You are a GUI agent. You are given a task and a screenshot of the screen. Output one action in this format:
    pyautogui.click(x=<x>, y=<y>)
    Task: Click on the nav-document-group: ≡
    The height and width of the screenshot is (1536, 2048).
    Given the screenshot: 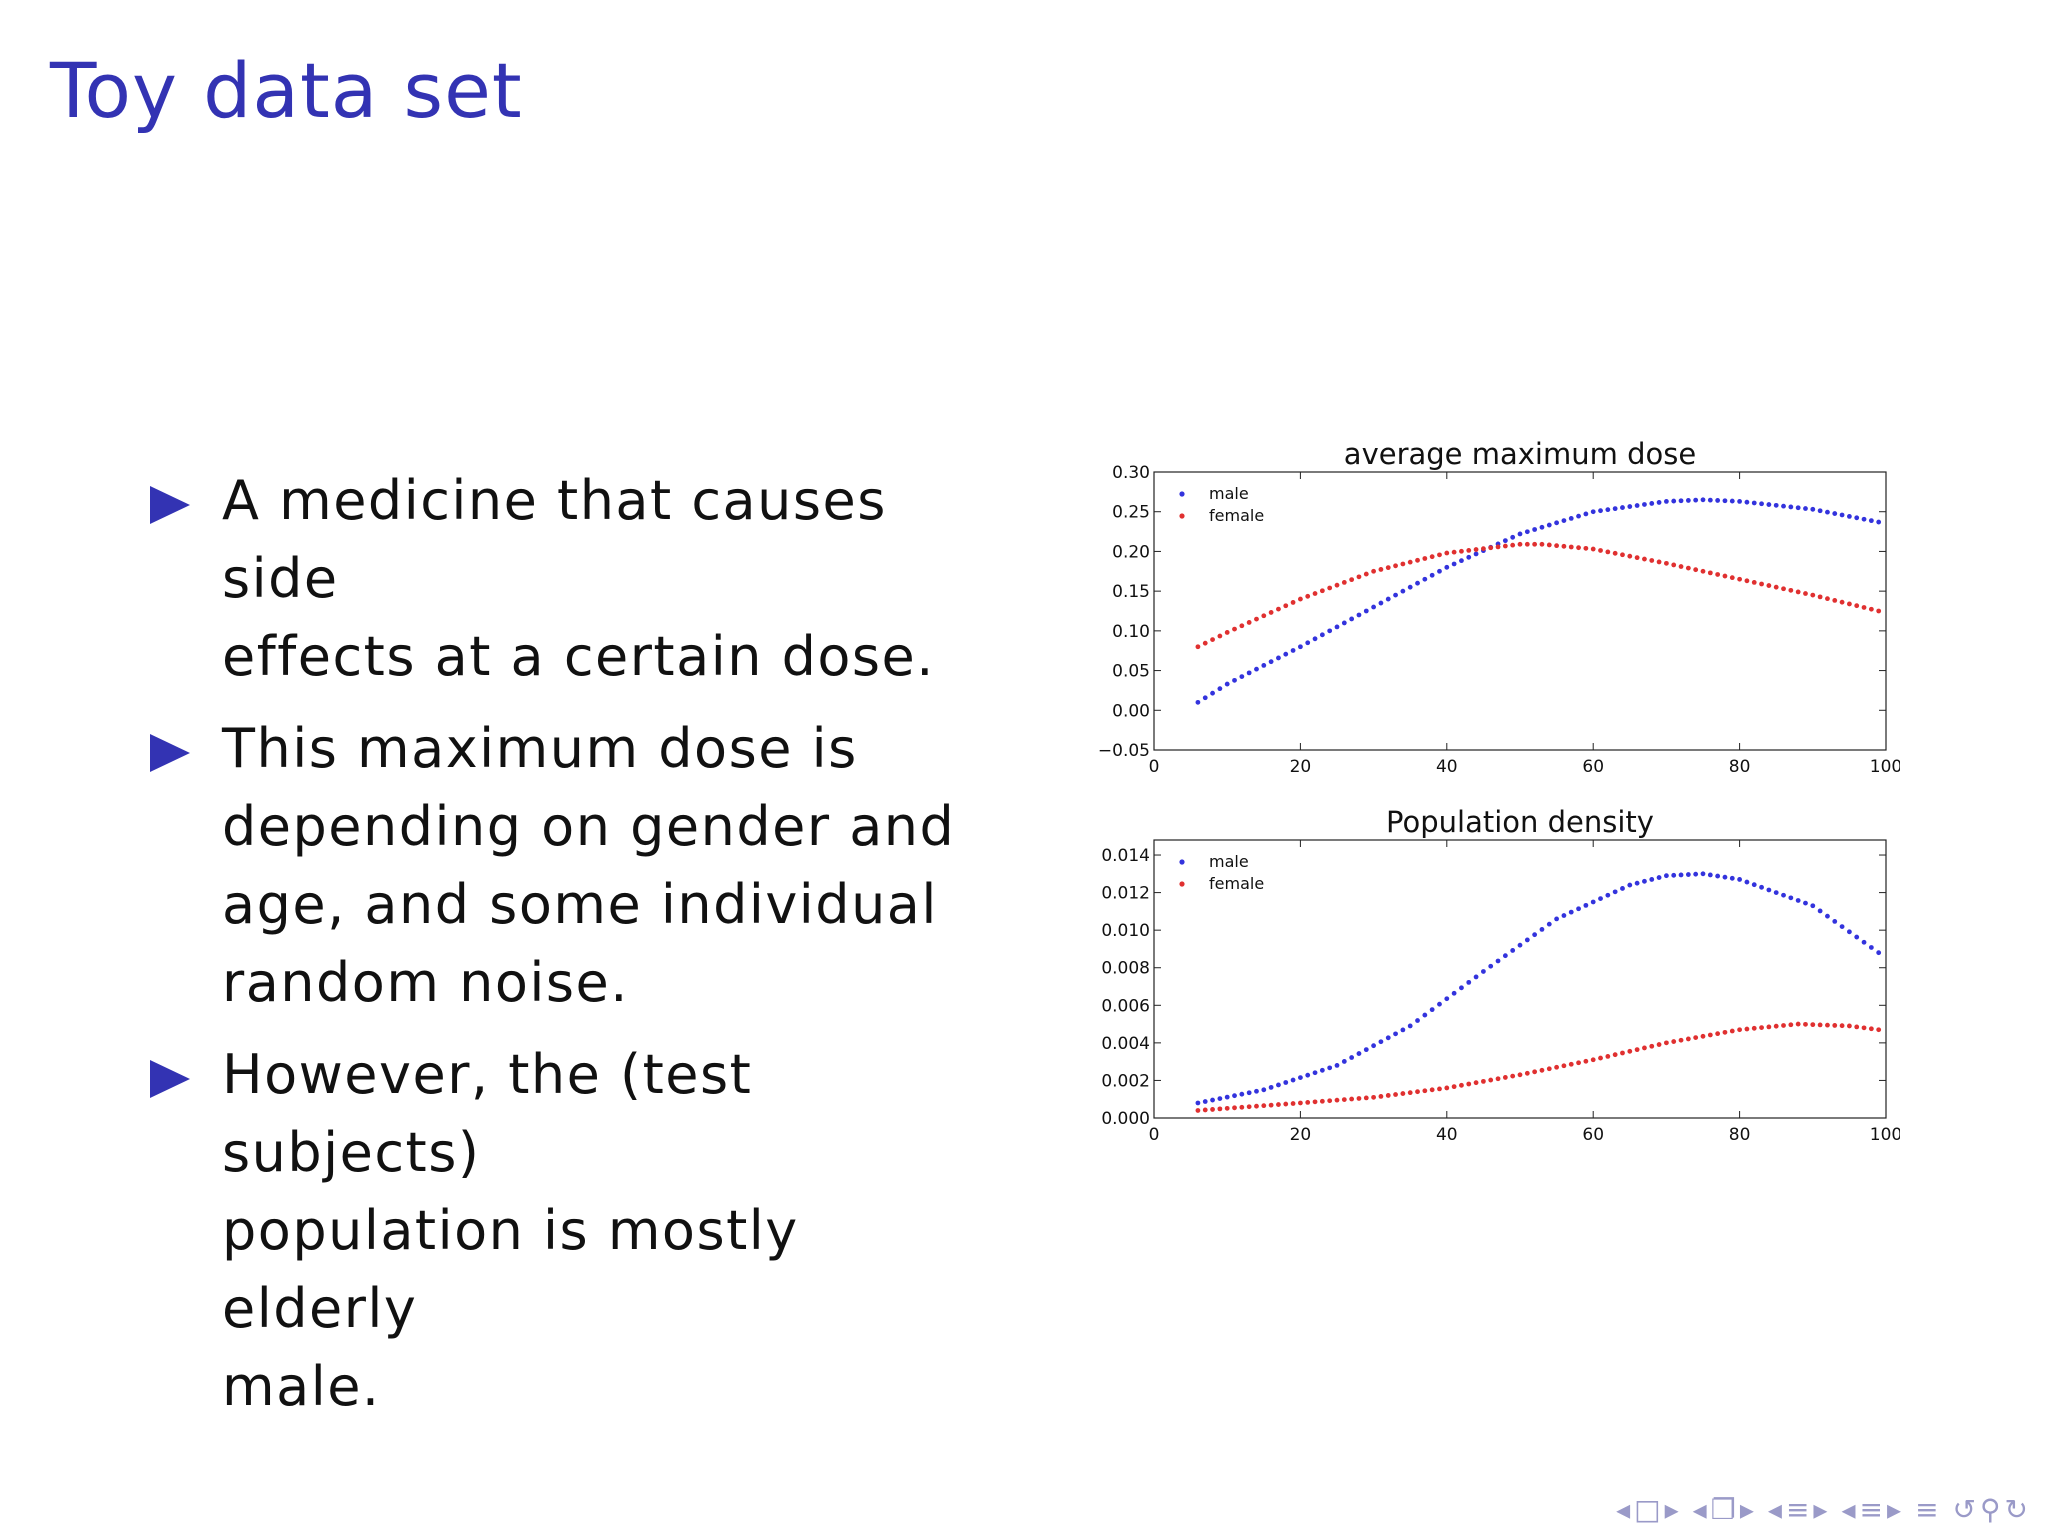 What is the action you would take?
    pyautogui.click(x=1926, y=1509)
    